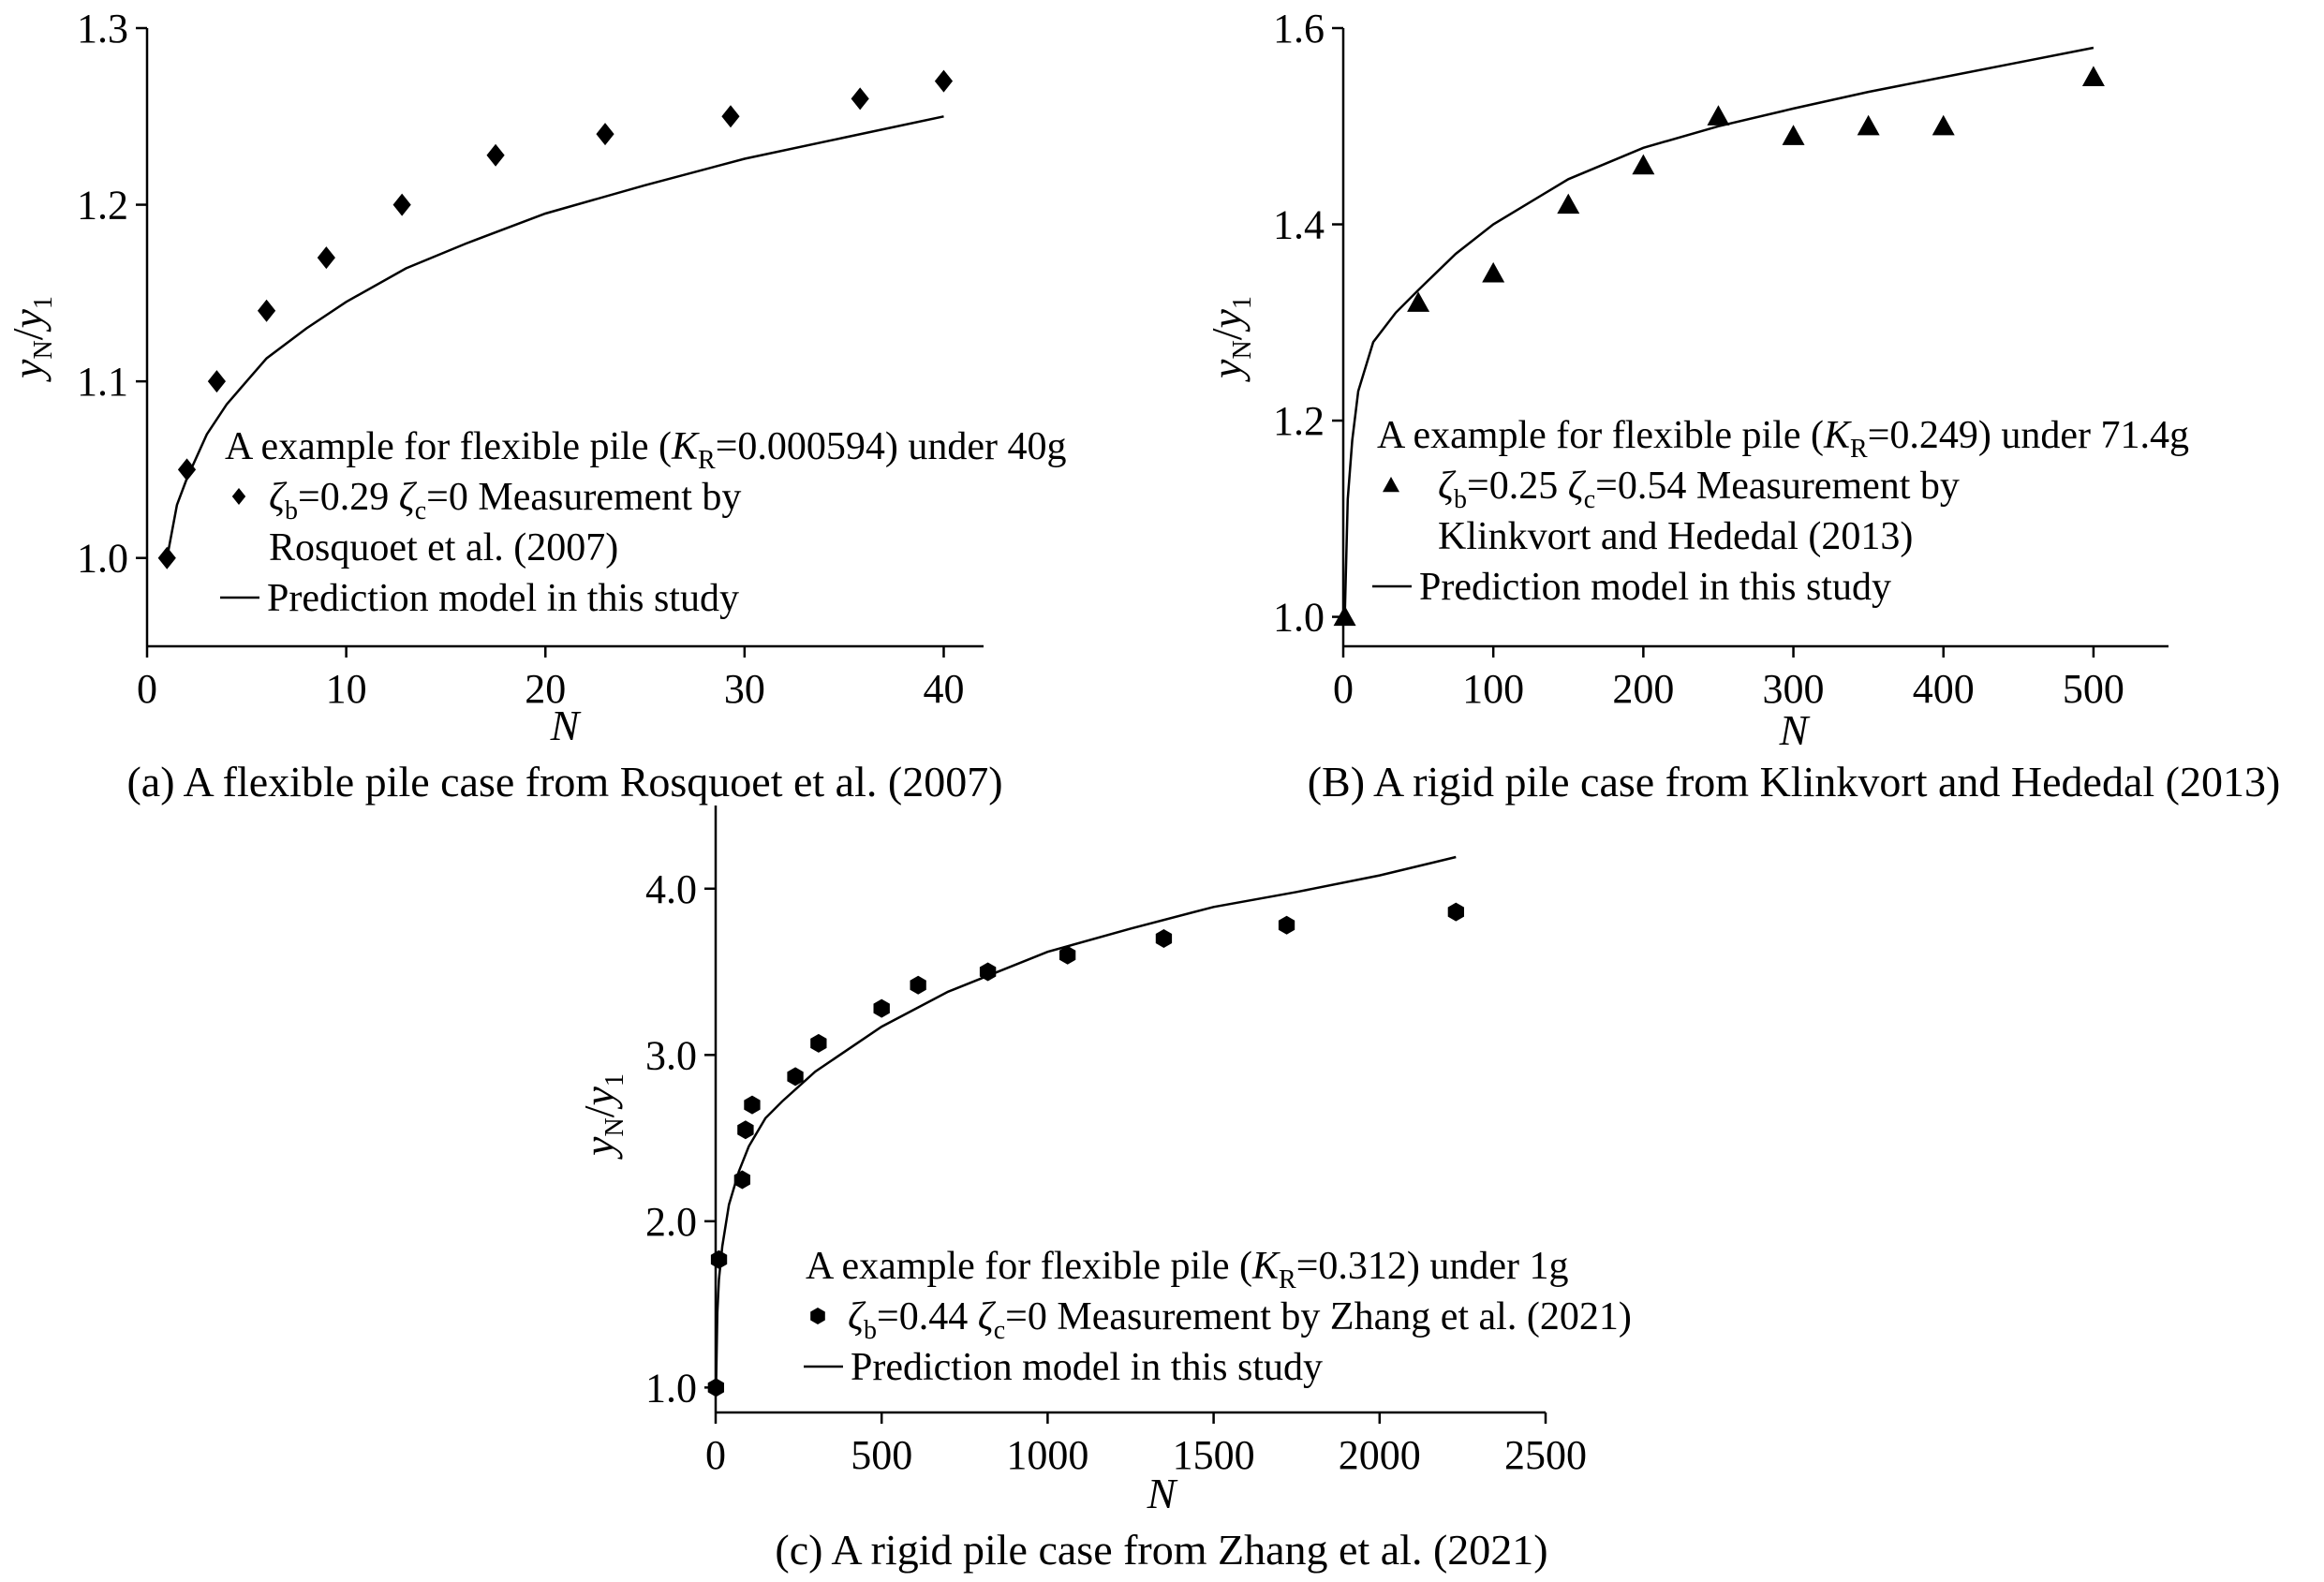  Describe the element at coordinates (2093, 689) in the screenshot. I see `x-tick-label: 500` at that location.